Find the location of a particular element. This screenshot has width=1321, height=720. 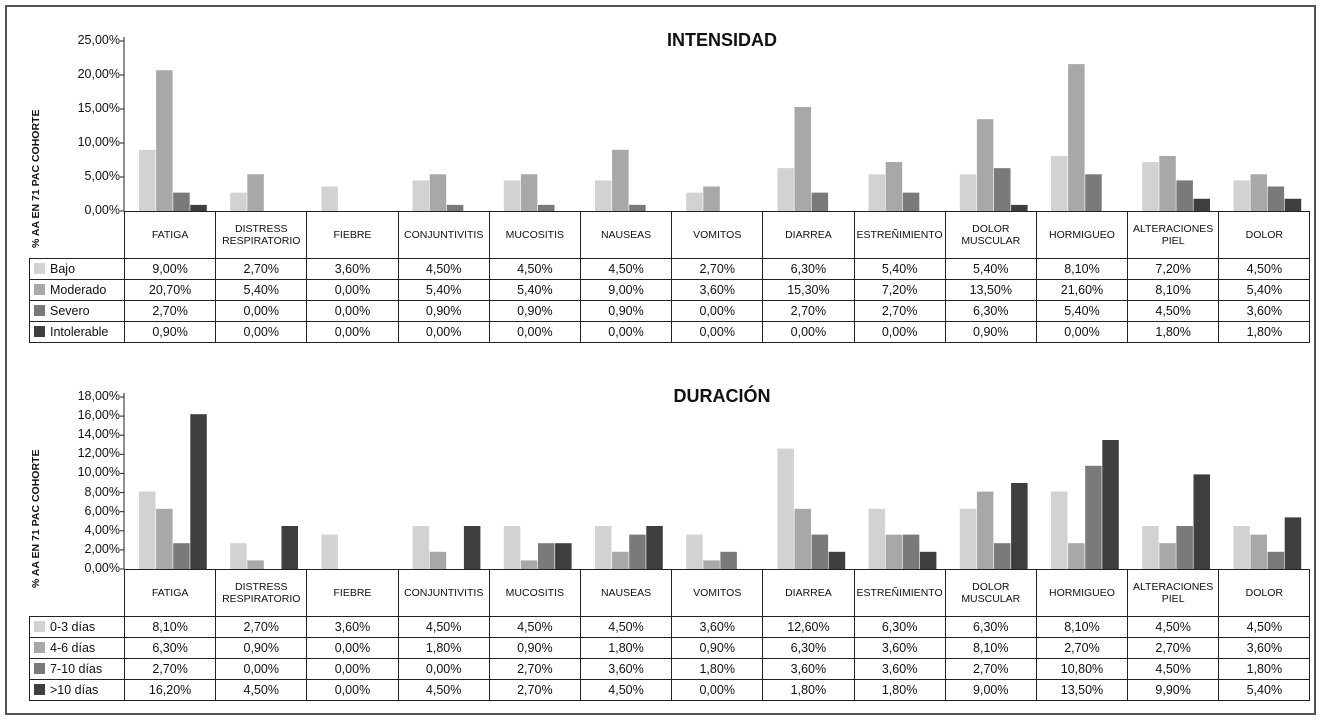

intensidad-chart-title: INTENSIDAD is located at coordinates (721, 40).